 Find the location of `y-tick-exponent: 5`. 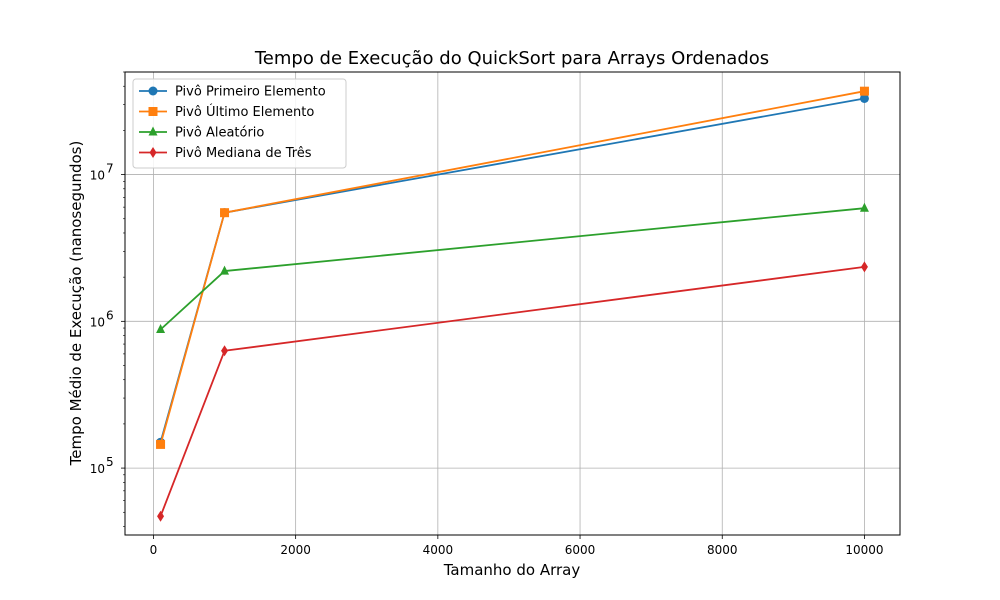

y-tick-exponent: 5 is located at coordinates (110, 462).